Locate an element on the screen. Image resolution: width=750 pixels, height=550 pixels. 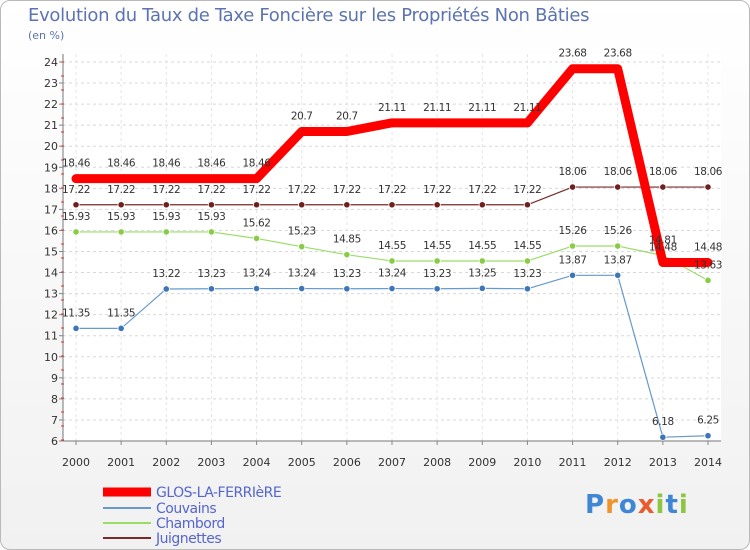
data-label-couvains: 6.25 is located at coordinates (708, 421).